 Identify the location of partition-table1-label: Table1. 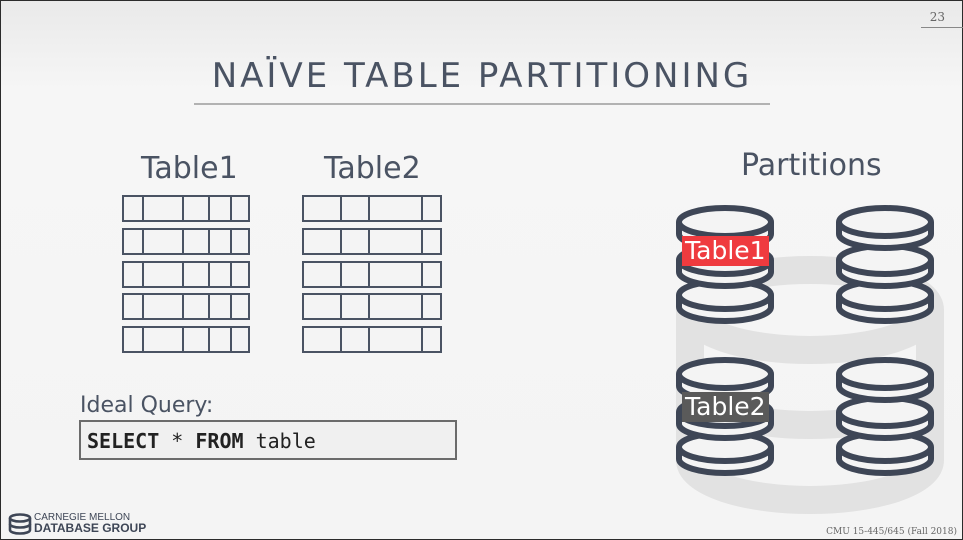
(725, 251).